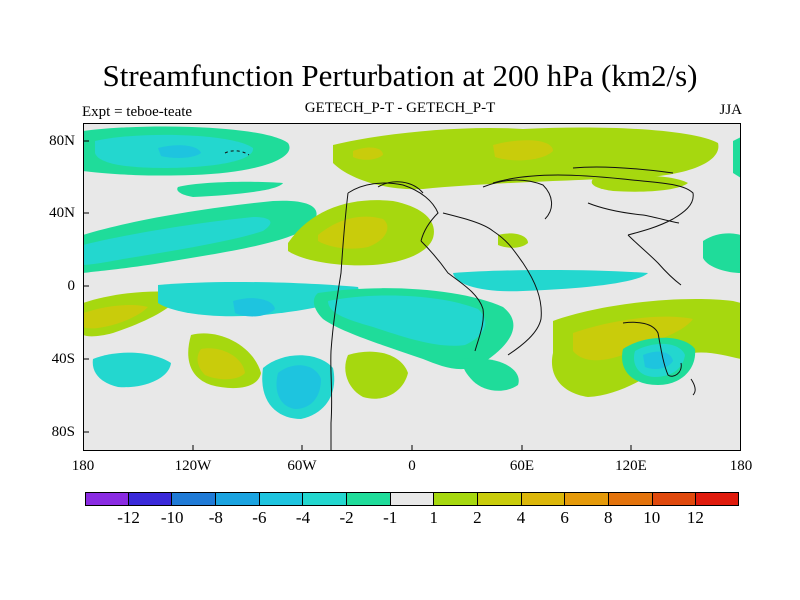 This screenshot has width=800, height=600. I want to click on americas-west-coast, so click(339, 321).